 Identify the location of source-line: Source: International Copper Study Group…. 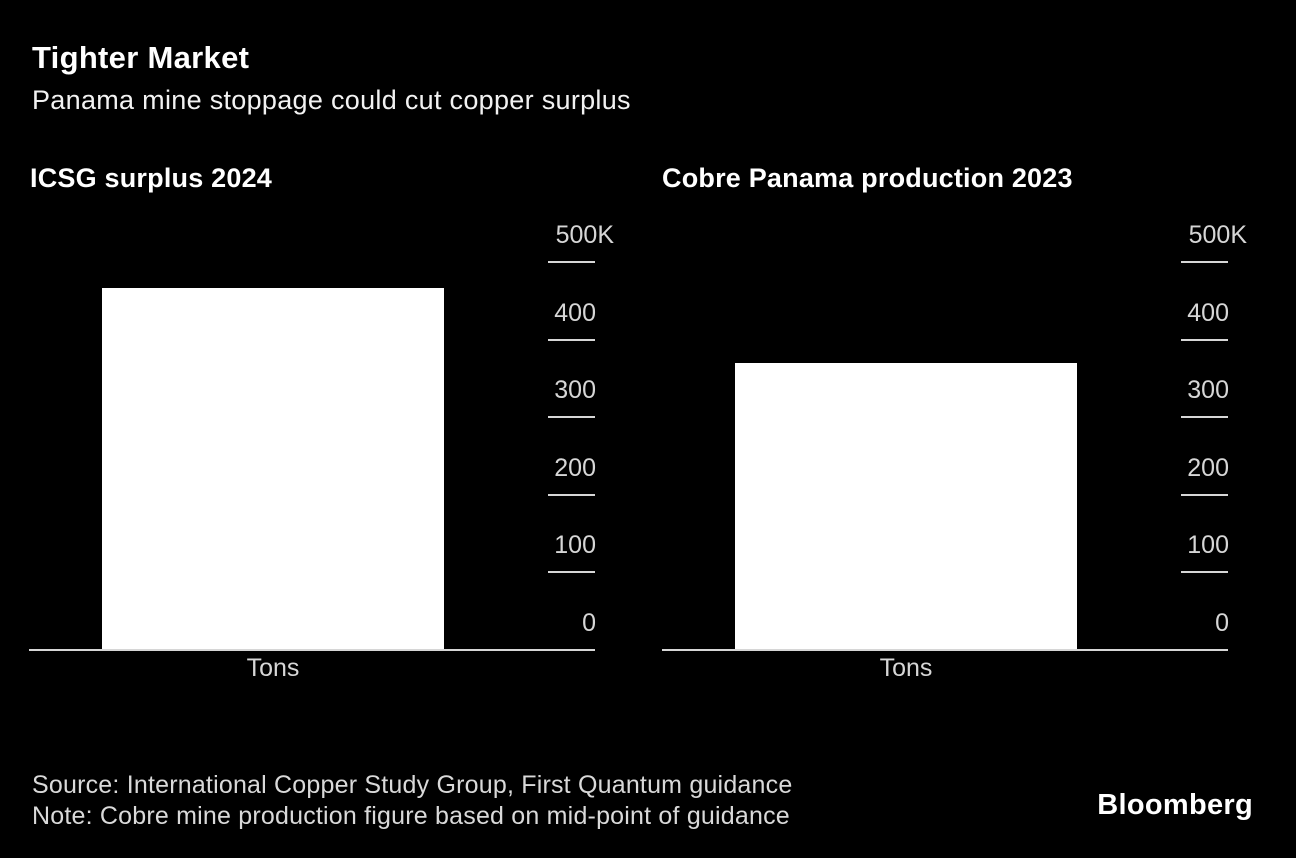
(412, 785).